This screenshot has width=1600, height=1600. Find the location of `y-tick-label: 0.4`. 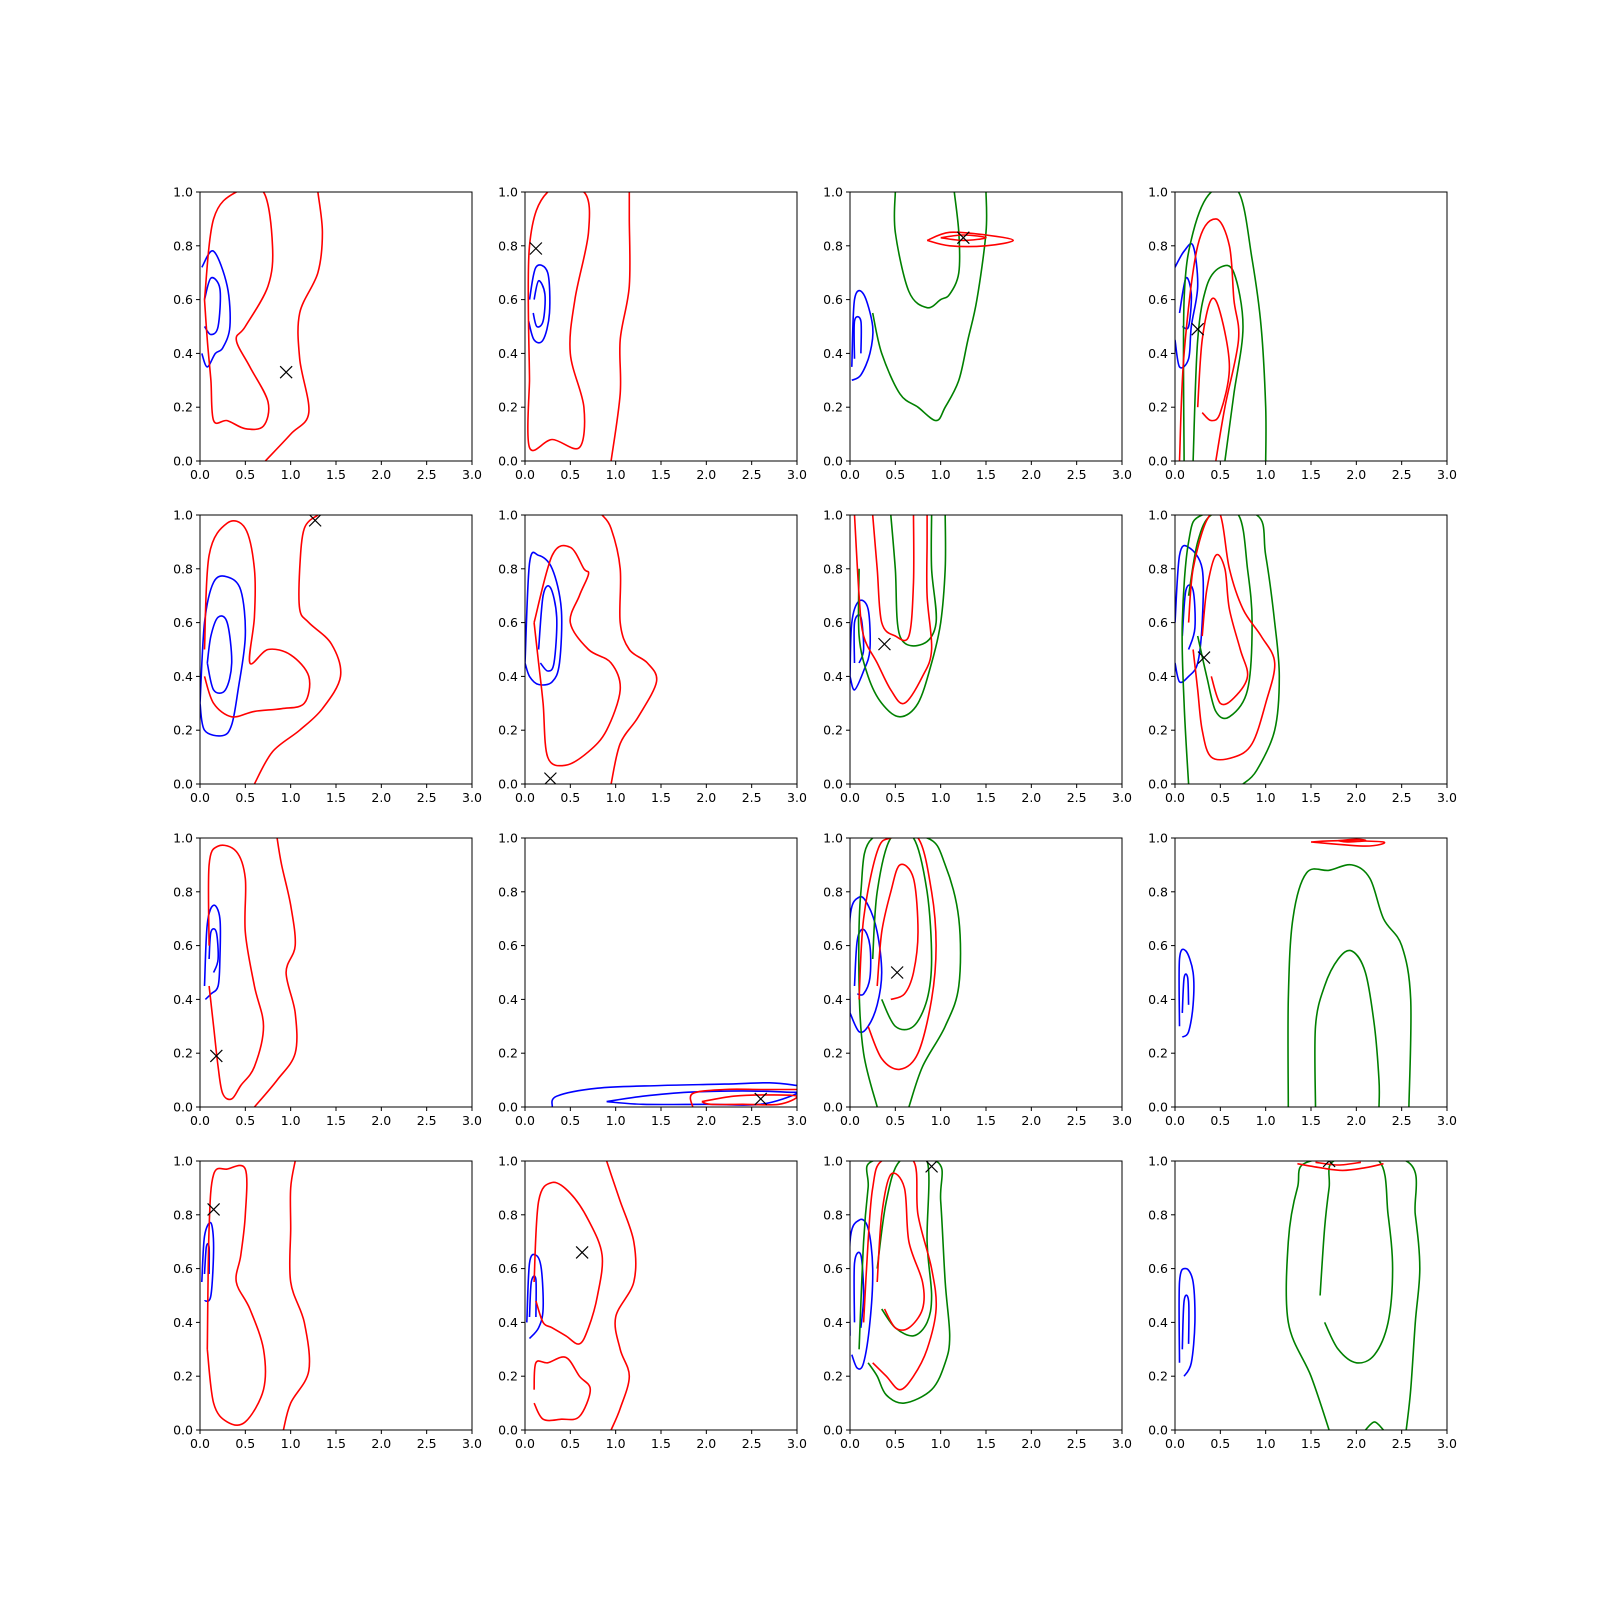

y-tick-label: 0.4 is located at coordinates (1158, 1322).